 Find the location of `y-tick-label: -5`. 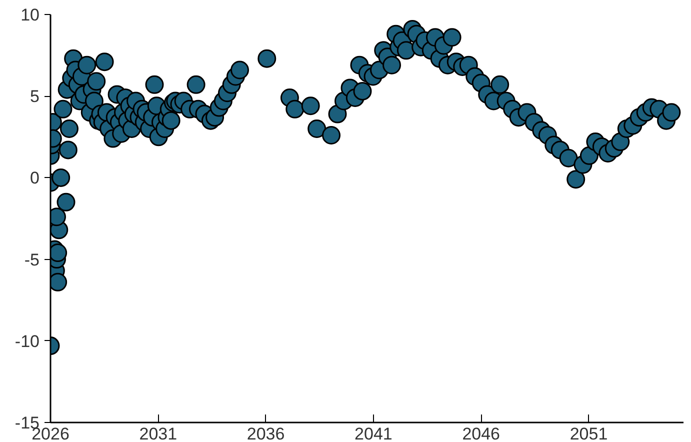

y-tick-label: -5 is located at coordinates (32, 260).